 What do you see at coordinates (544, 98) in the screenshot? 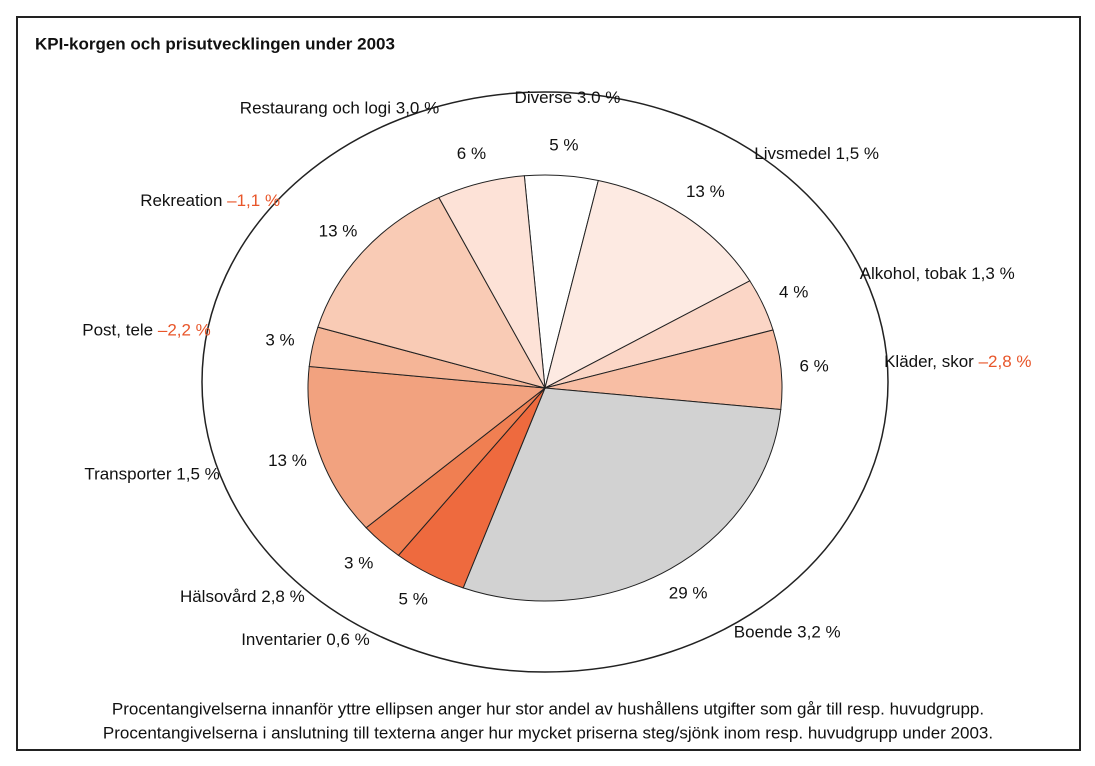
I see `category-name: Diverse` at bounding box center [544, 98].